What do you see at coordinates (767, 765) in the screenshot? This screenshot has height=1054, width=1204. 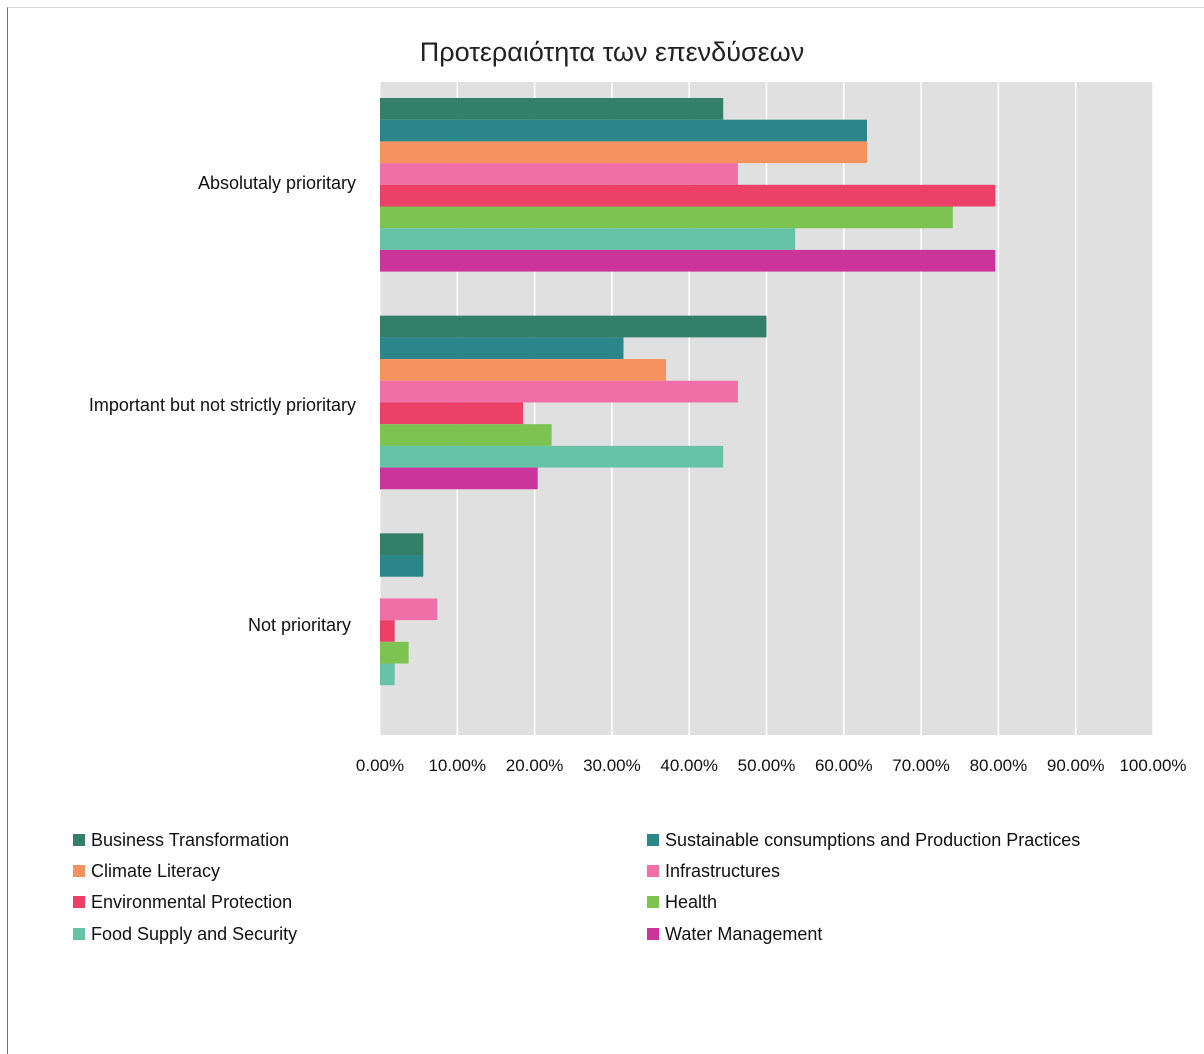 I see `x-tick-label: 50.00%` at bounding box center [767, 765].